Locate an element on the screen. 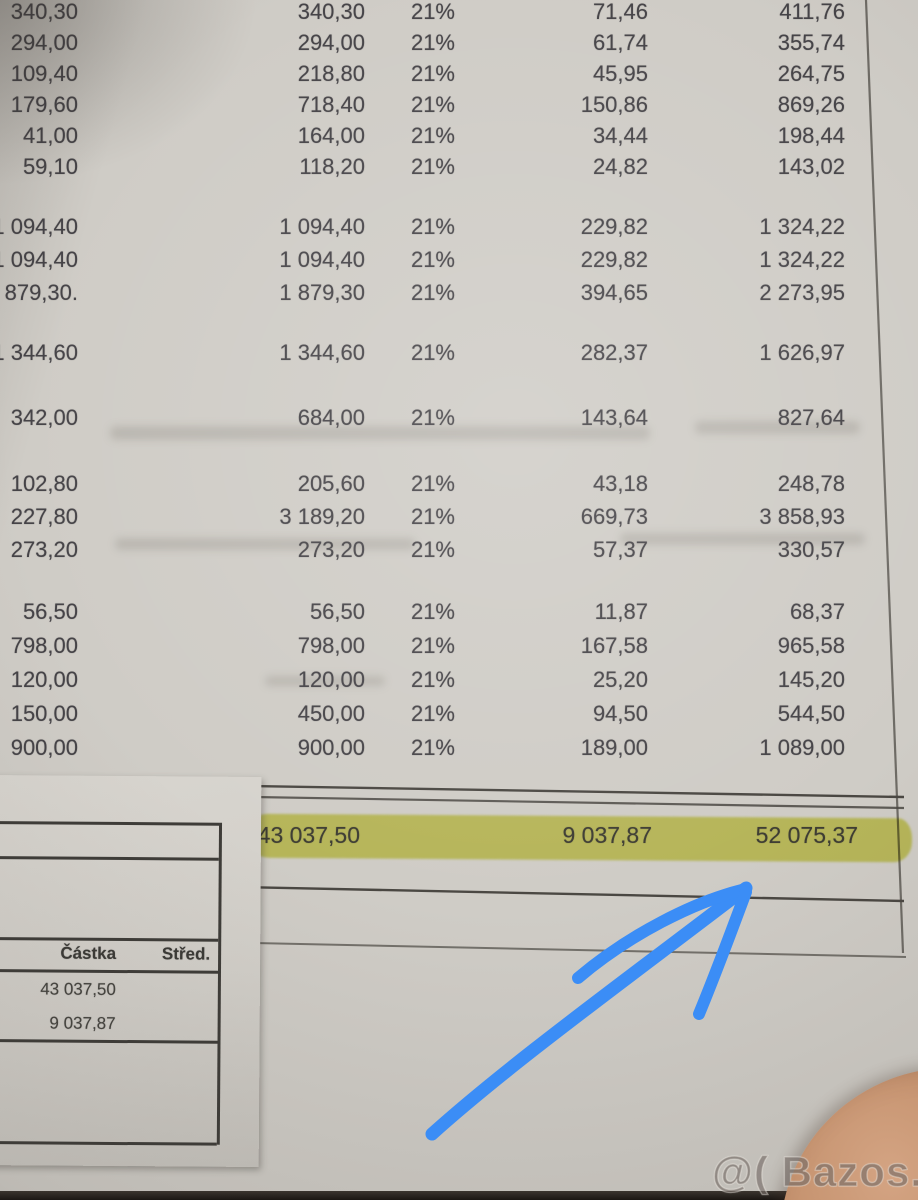 Image resolution: width=918 pixels, height=1200 pixels. cell-vat-amount: 143,64 is located at coordinates (614, 417).